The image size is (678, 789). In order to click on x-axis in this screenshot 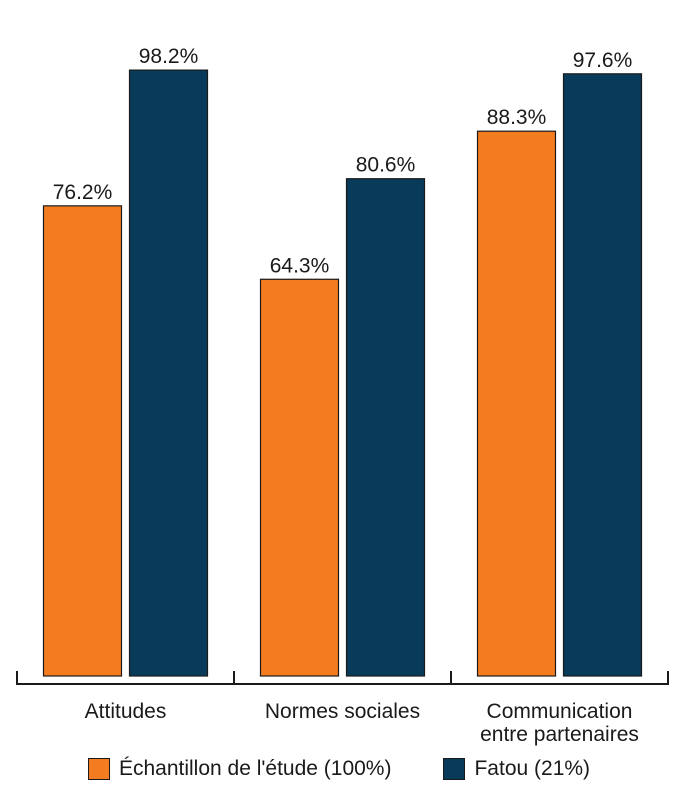, I will do `click(342, 678)`.